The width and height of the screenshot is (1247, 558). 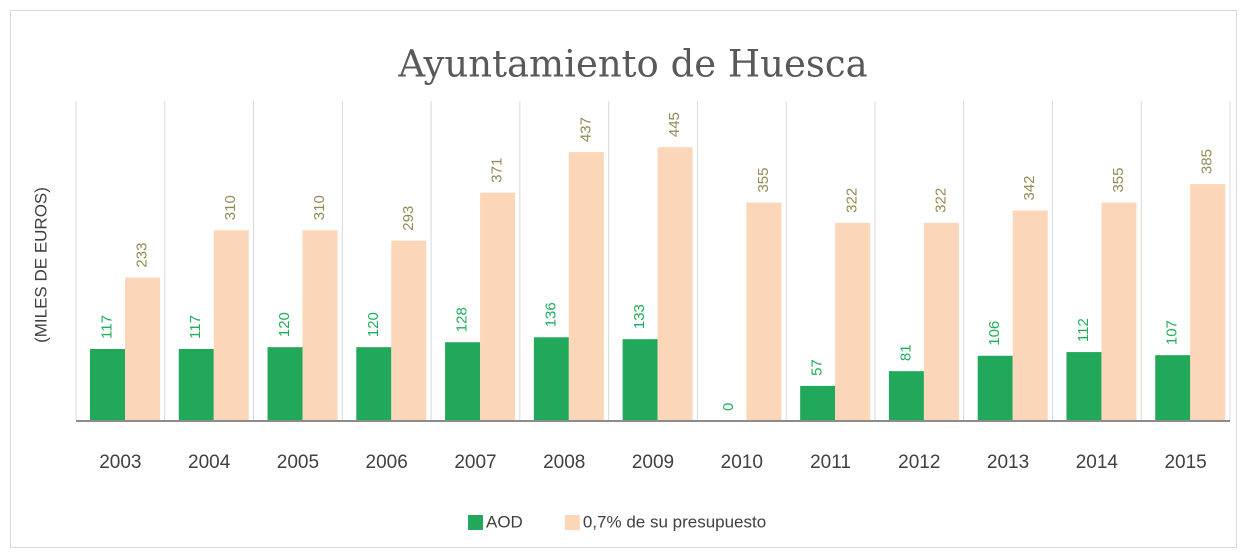 What do you see at coordinates (817, 367) in the screenshot?
I see `value-label: 57` at bounding box center [817, 367].